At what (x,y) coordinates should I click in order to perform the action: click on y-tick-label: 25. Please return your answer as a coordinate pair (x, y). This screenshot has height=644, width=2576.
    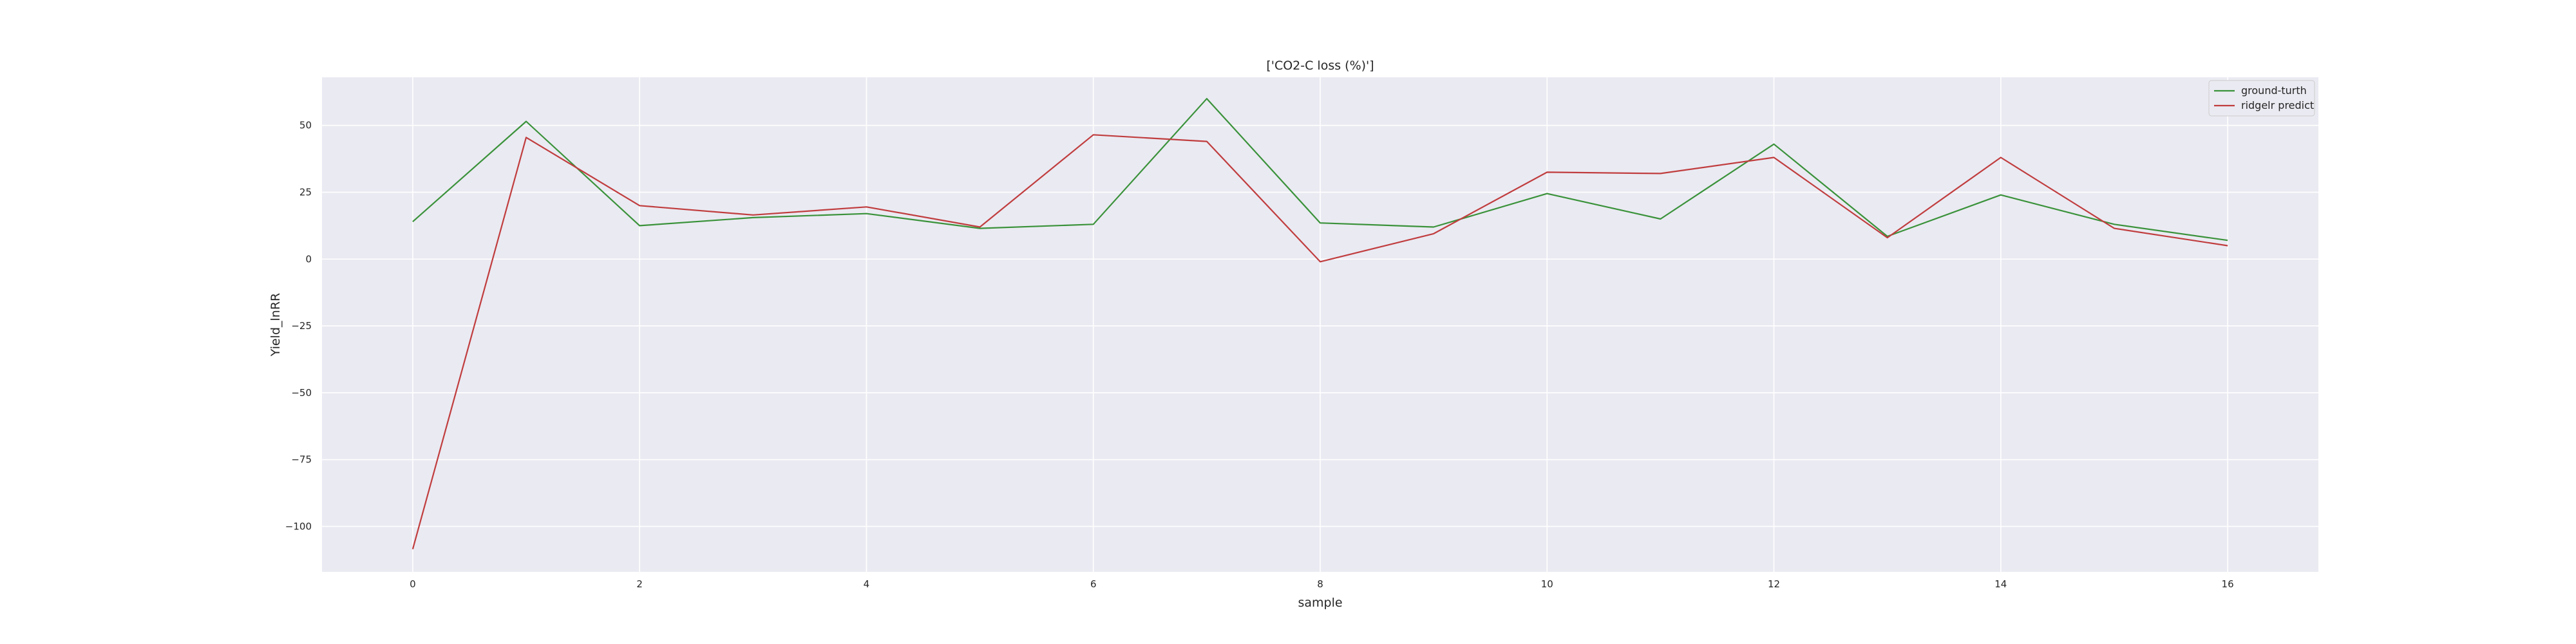
    Looking at the image, I should click on (305, 192).